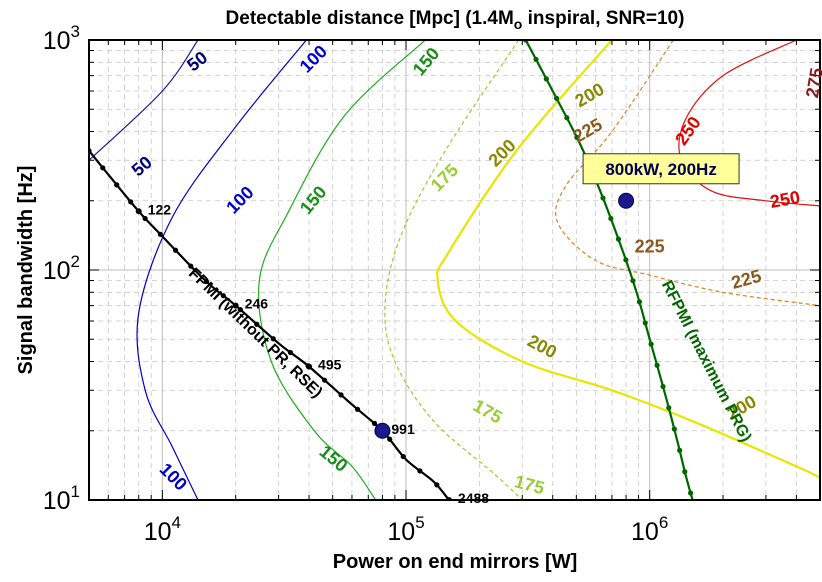 The height and width of the screenshot is (582, 822). I want to click on y-tick-label: 10², so click(61, 268).